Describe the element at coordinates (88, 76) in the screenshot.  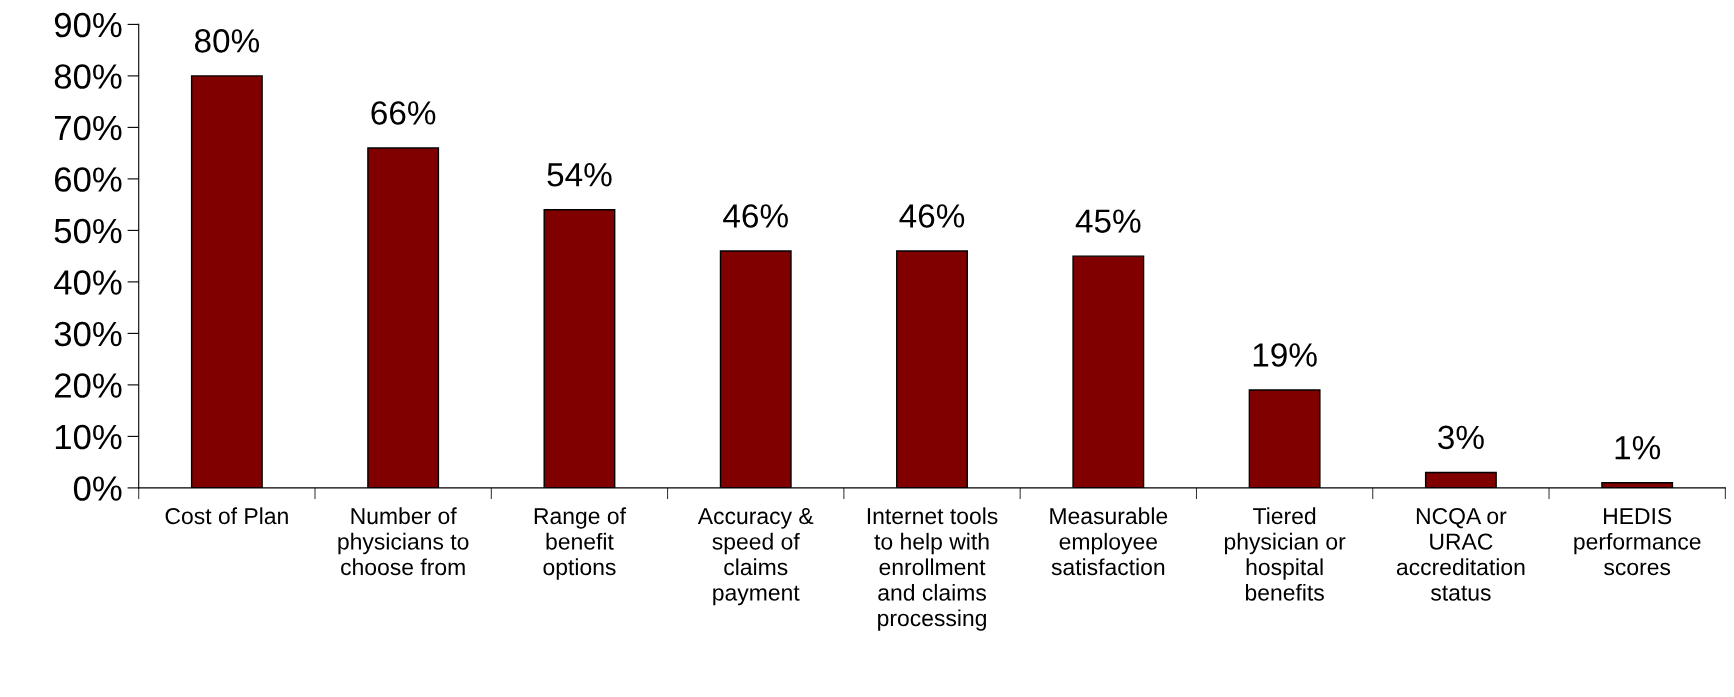
I see `y-tick-label: 80%` at that location.